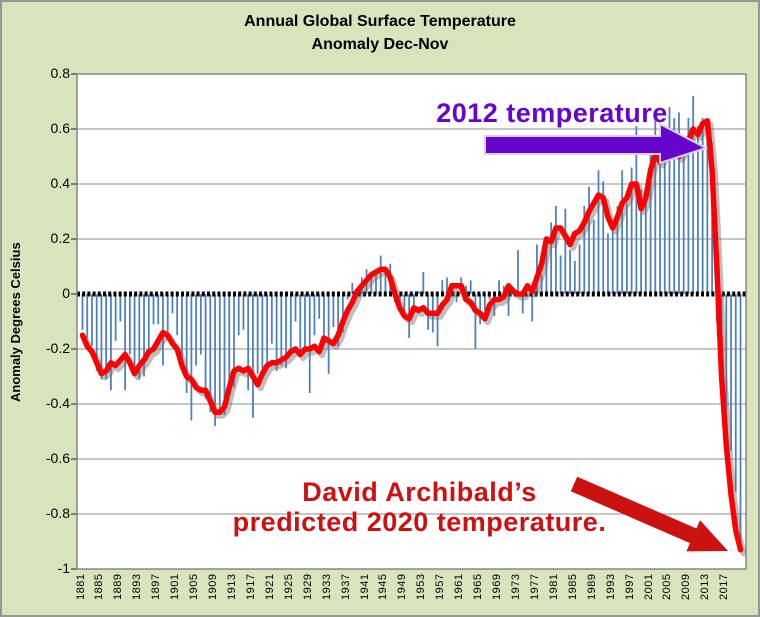 The height and width of the screenshot is (617, 760). I want to click on predicted-2020-arrow, so click(649, 514).